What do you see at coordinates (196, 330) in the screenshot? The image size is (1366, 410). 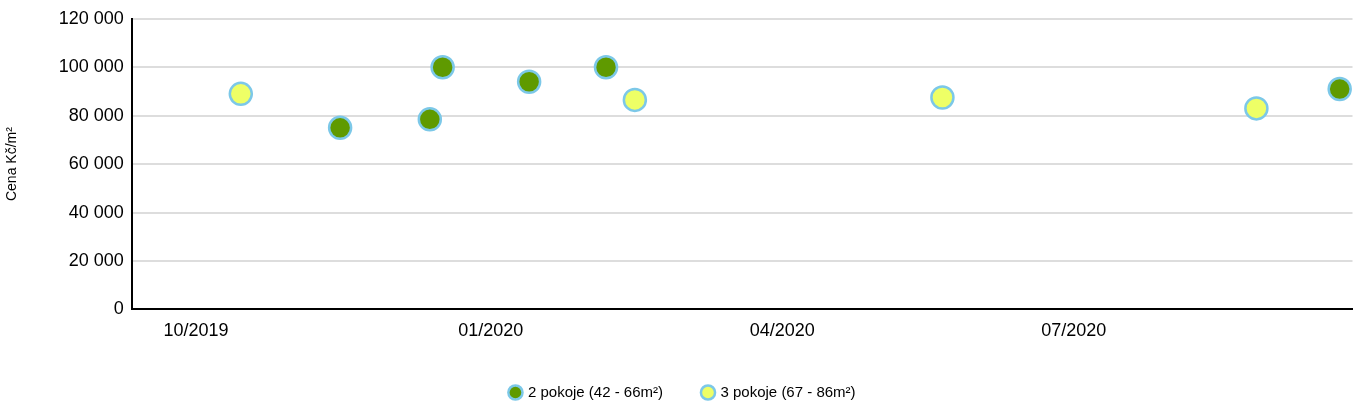 I see `x-tick-label: 10/2019` at bounding box center [196, 330].